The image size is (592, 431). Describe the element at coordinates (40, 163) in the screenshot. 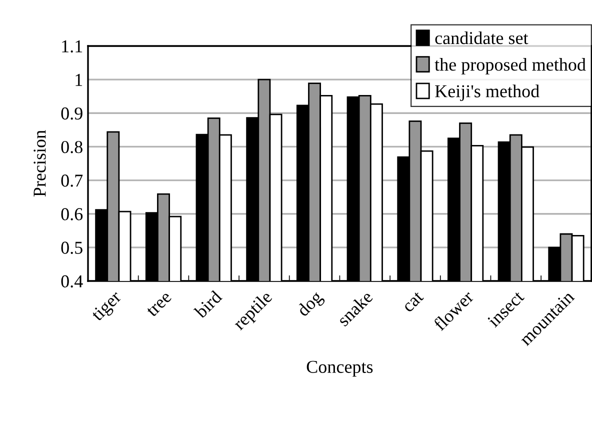

I see `y-axis-title: Precision` at that location.